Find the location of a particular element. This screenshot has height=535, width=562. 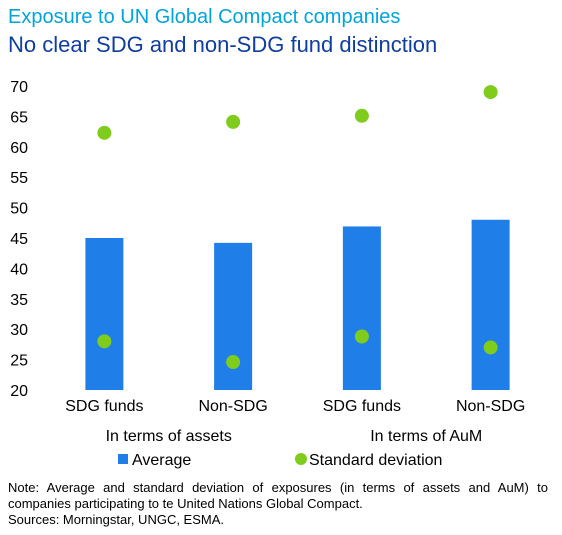

y-tick-label: 65 is located at coordinates (19, 117).